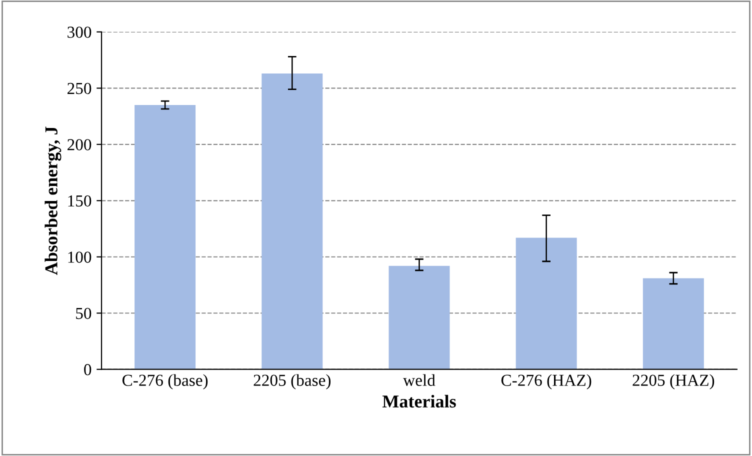 The width and height of the screenshot is (752, 456). Describe the element at coordinates (80, 88) in the screenshot. I see `y-tick-label: 250` at that location.